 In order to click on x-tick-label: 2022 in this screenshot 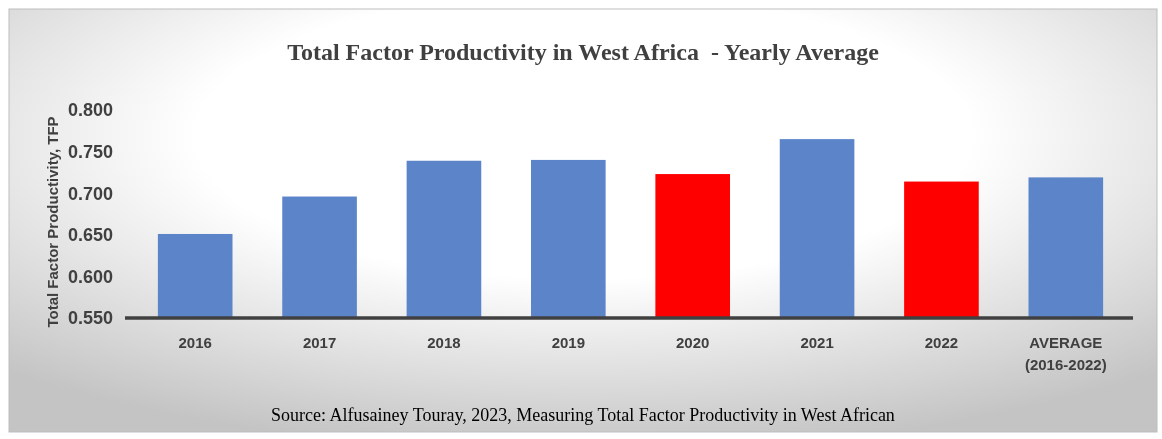, I will do `click(941, 342)`.